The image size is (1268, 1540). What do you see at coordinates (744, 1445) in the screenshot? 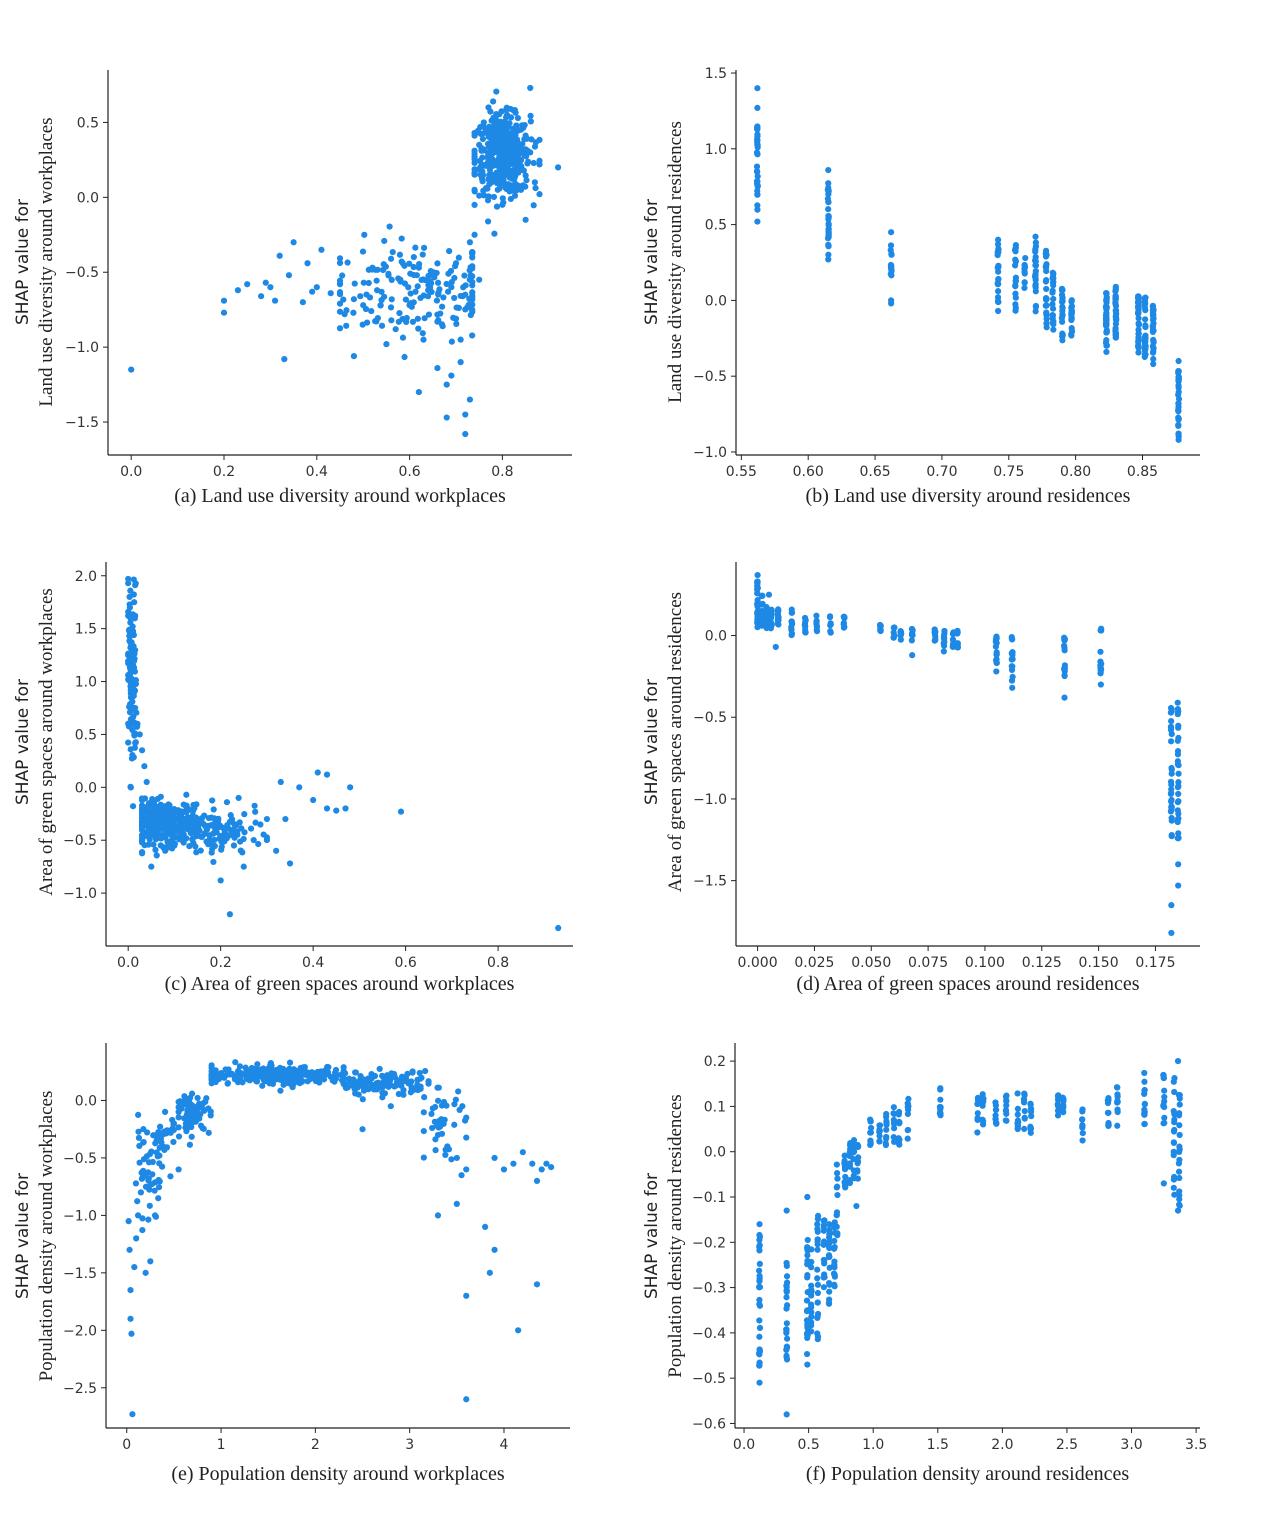
I see `x-tick-label: 0.0` at bounding box center [744, 1445].